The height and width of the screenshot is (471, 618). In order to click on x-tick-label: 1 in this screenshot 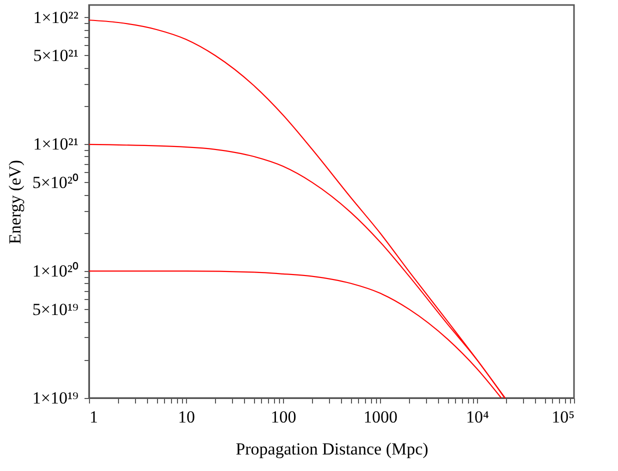, I will do `click(94, 417)`.